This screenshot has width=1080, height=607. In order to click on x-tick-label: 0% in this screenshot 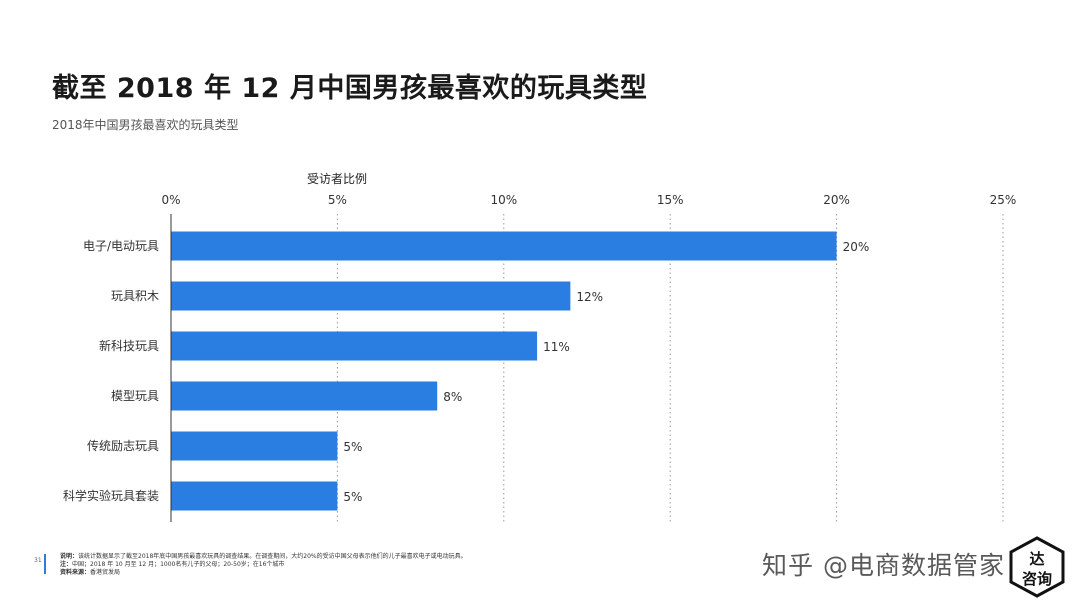, I will do `click(170, 200)`.